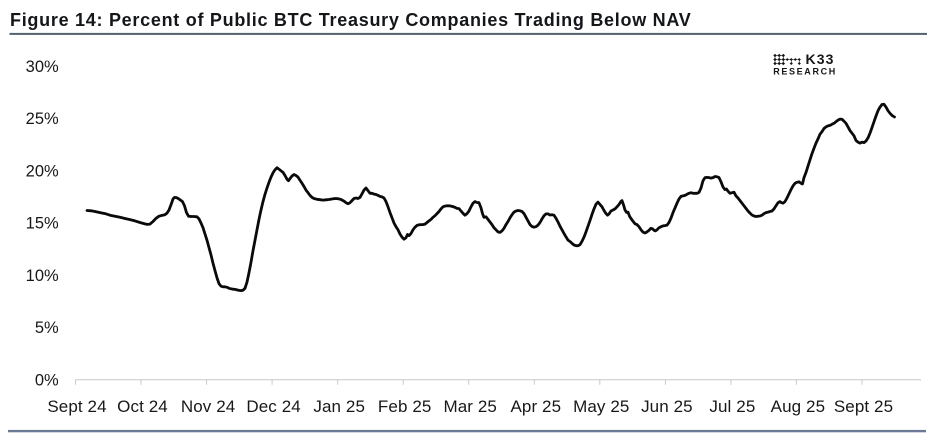  Describe the element at coordinates (820, 59) in the screenshot. I see `svg-text: K33` at that location.